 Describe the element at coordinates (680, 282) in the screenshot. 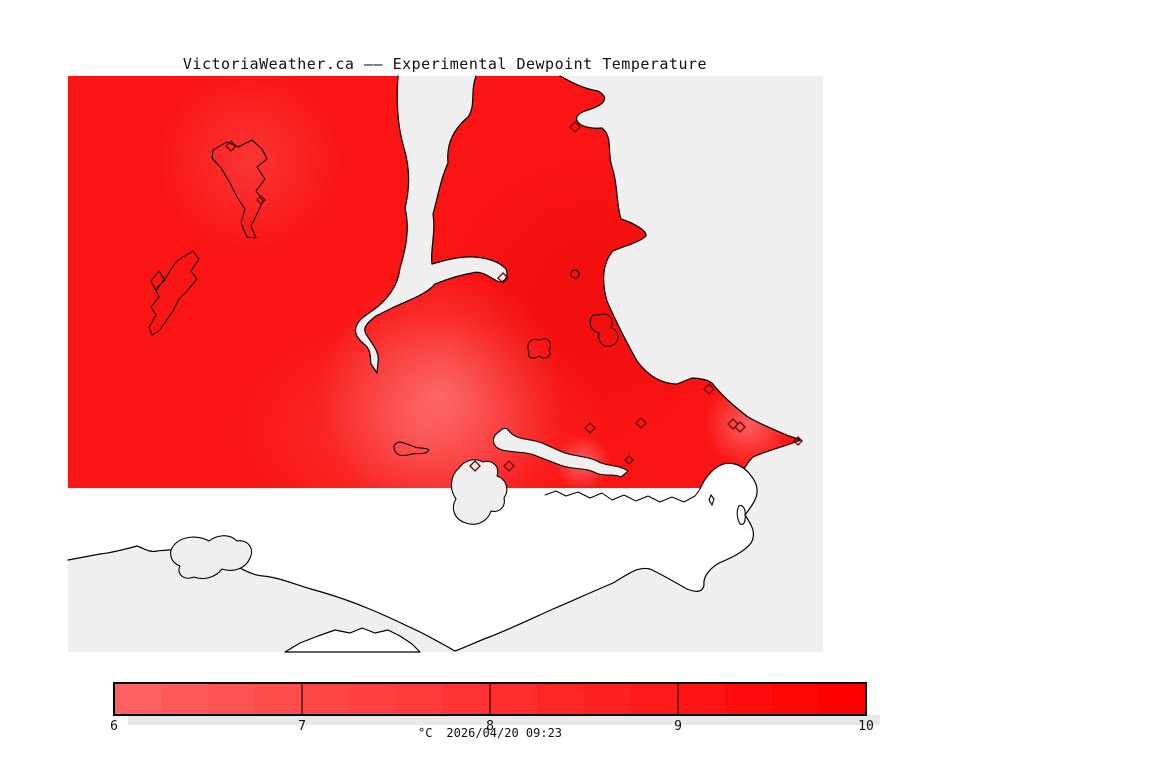

I see `peninsula-east-coastline` at that location.